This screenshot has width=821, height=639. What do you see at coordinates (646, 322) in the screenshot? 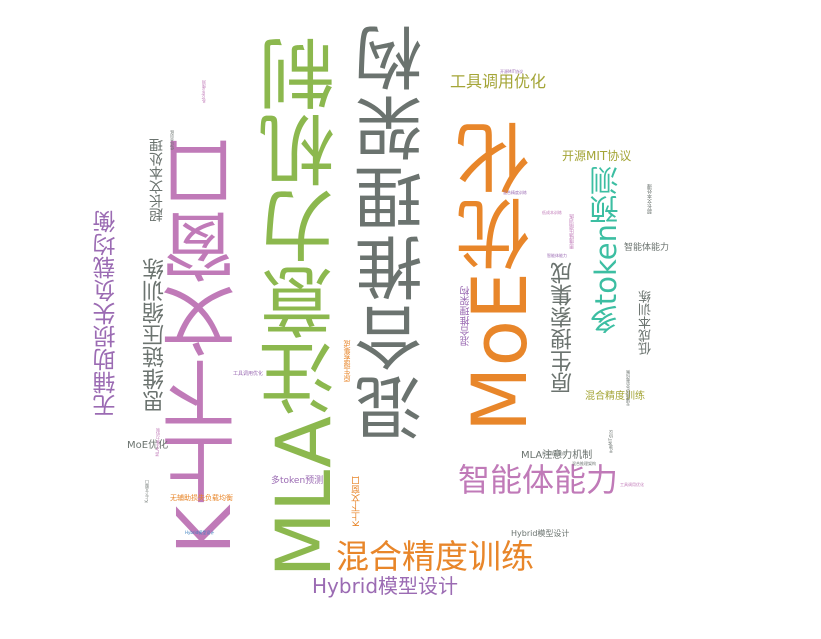
I see `word-low-cost-training: 低成本训练` at bounding box center [646, 322].